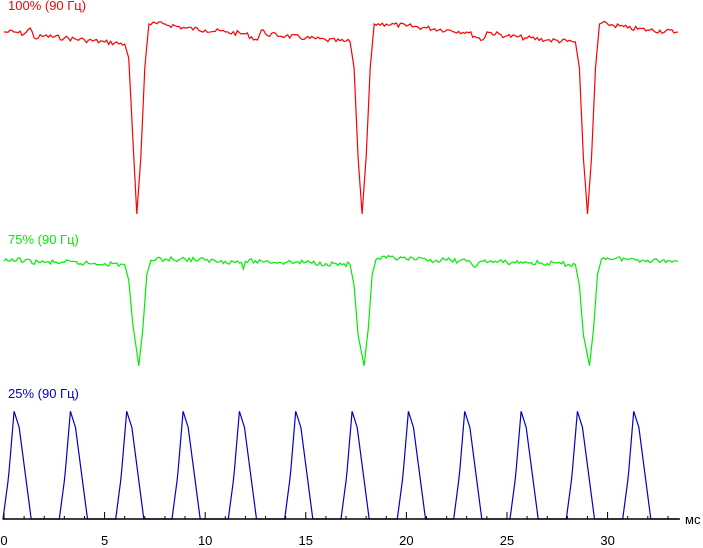 The image size is (703, 548). What do you see at coordinates (3, 540) in the screenshot?
I see `x-tick-label: 0` at bounding box center [3, 540].